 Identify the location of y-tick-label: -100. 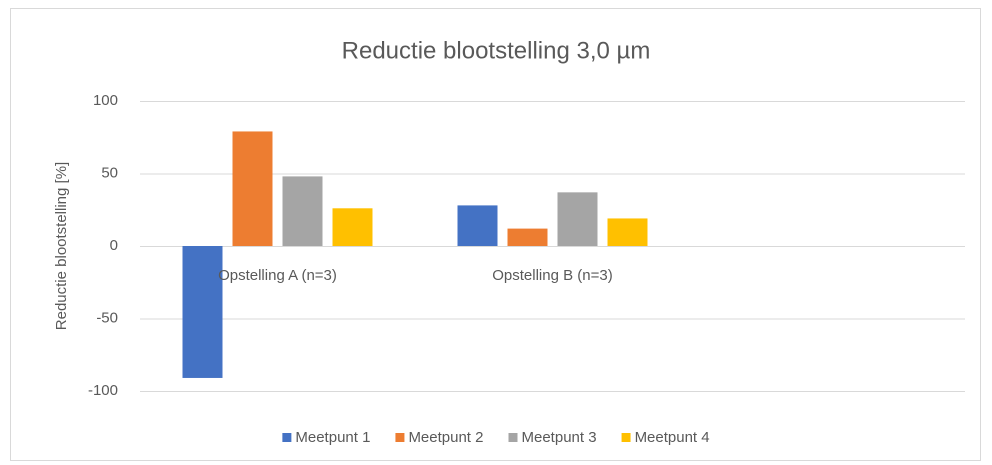
(103, 390).